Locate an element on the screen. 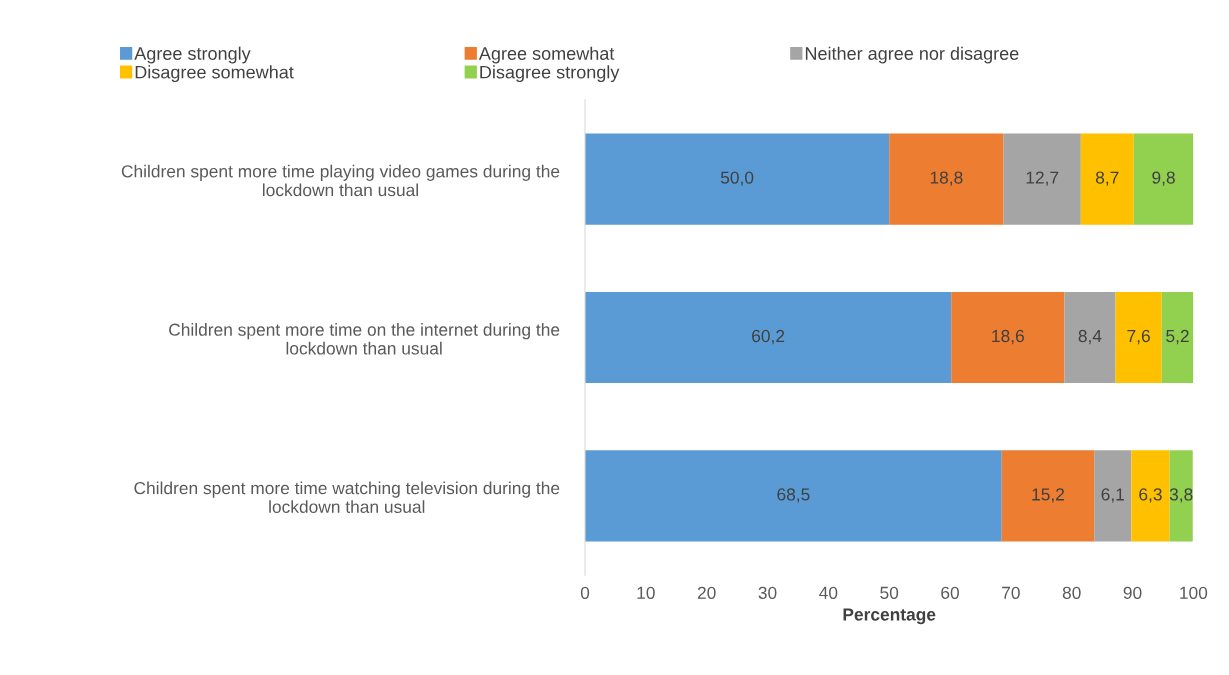  data-label: 60,2 is located at coordinates (768, 337).